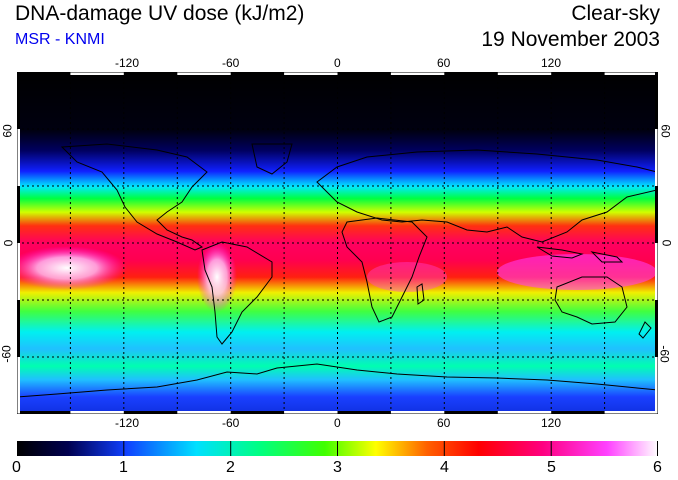 This screenshot has width=678, height=480. What do you see at coordinates (657, 467) in the screenshot?
I see `colorbar-label-6: 6` at bounding box center [657, 467].